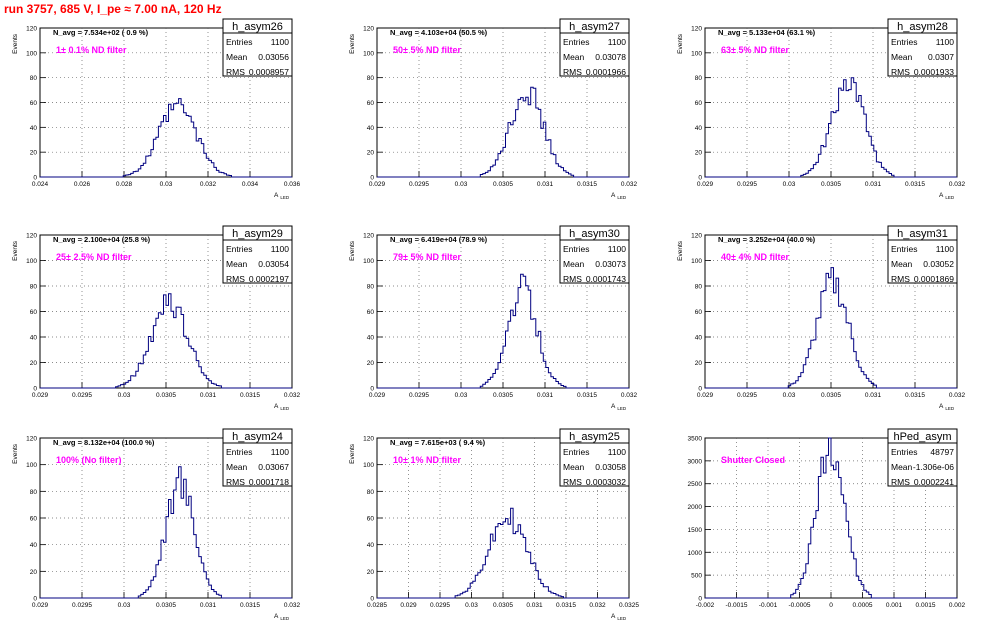  I want to click on stats-value: 0.0001966, so click(606, 72).